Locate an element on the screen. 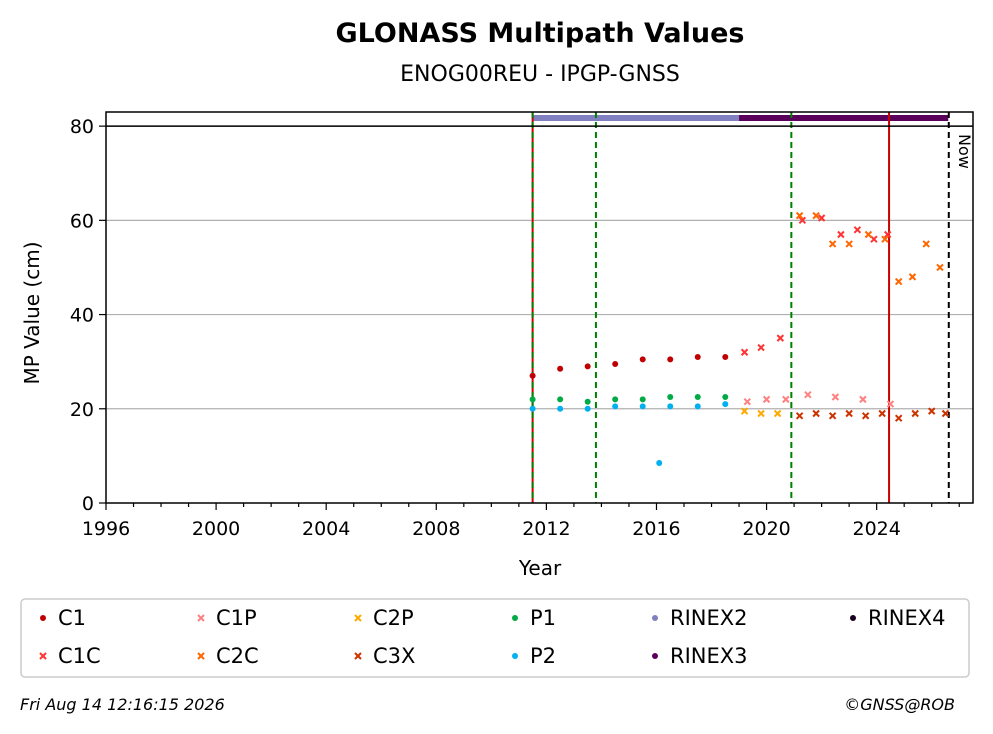  x-tick-label-6: 2020 is located at coordinates (766, 529).